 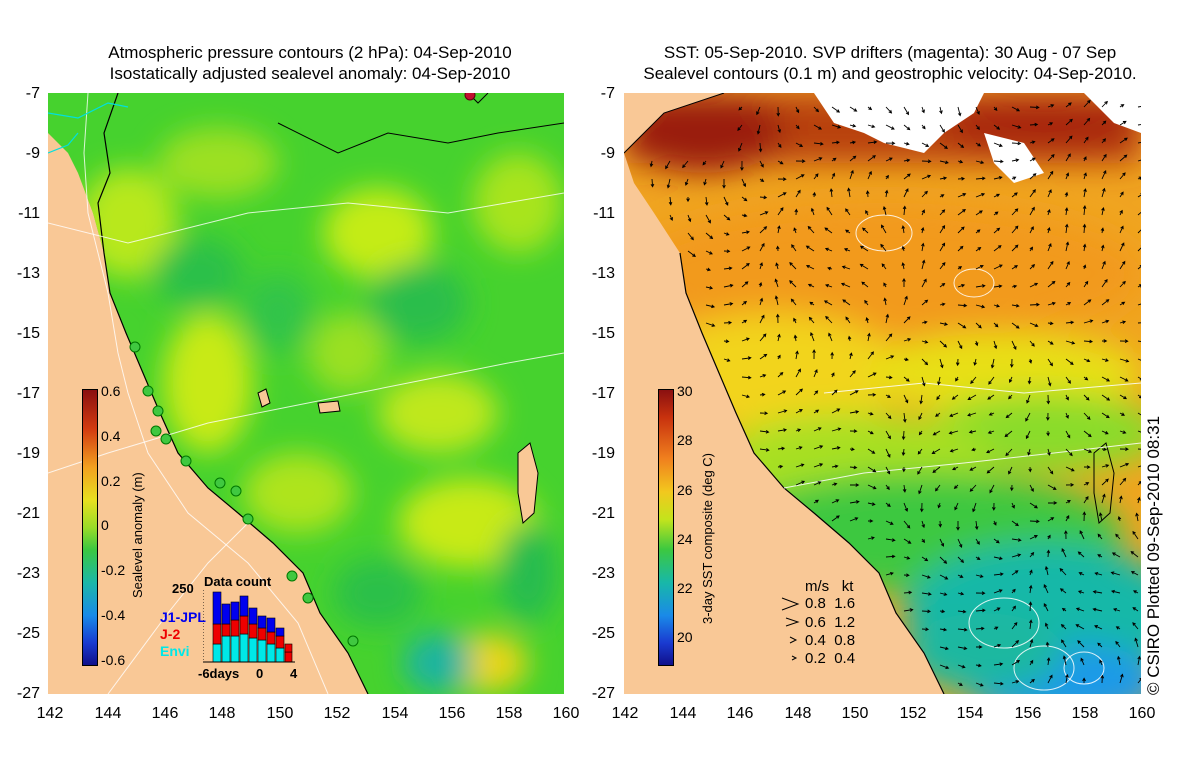 I want to click on sealevel-cbar-tick: 0.4, so click(x=111, y=436).